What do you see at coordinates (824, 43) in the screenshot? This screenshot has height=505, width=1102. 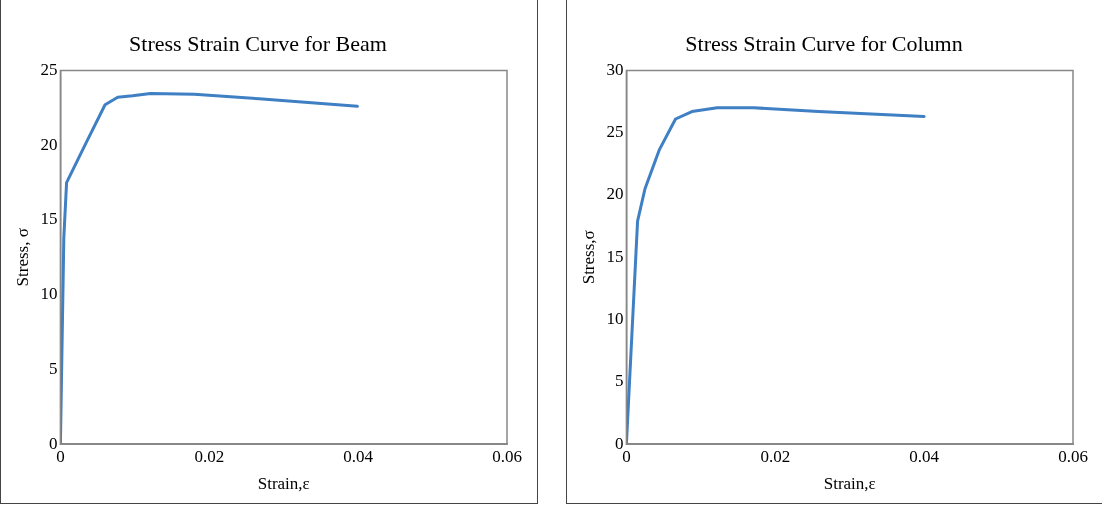 I see `chart-title: Stress Strain Curve for Column` at bounding box center [824, 43].